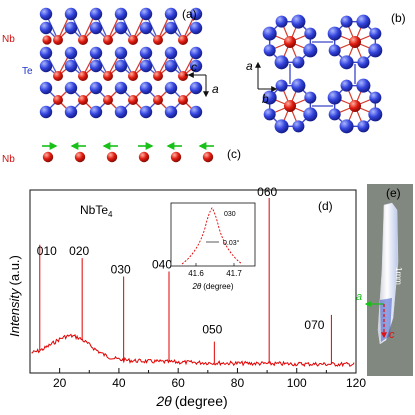 Image resolution: width=415 pixels, height=415 pixels. I want to click on panel-c: Nb (c), so click(121, 153).